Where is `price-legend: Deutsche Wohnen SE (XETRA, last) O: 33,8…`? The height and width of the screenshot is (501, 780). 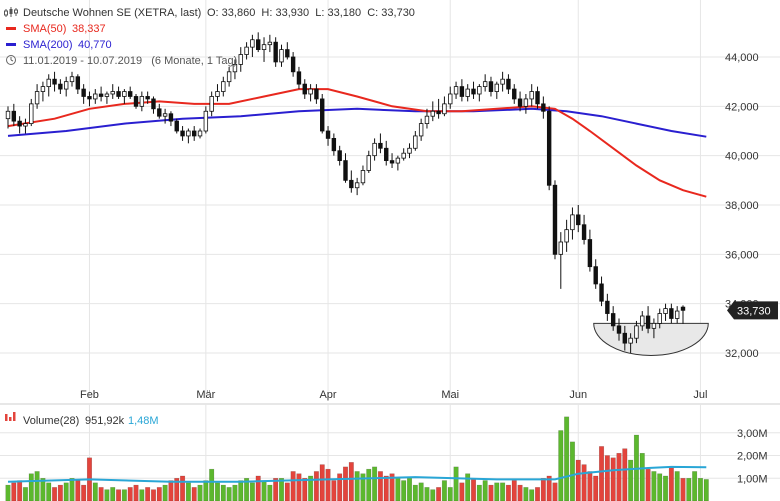
price-legend: Deutsche Wohnen SE (XETRA, last) O: 33,8… is located at coordinates (209, 37).